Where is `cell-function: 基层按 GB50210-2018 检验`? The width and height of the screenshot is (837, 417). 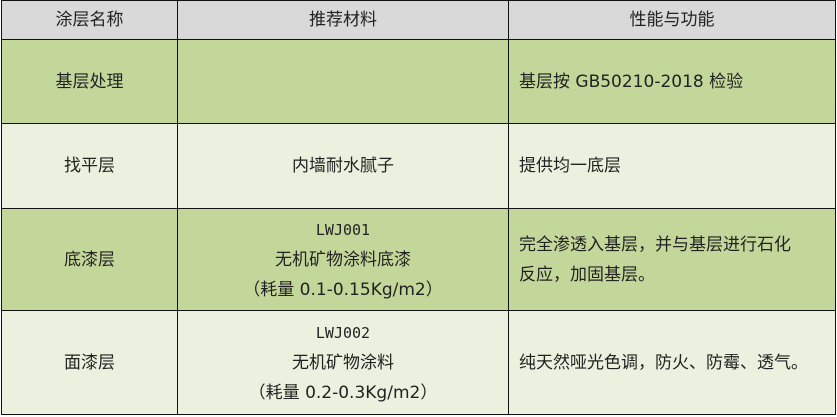 cell-function: 基层按 GB50210-2018 检验 is located at coordinates (672, 81).